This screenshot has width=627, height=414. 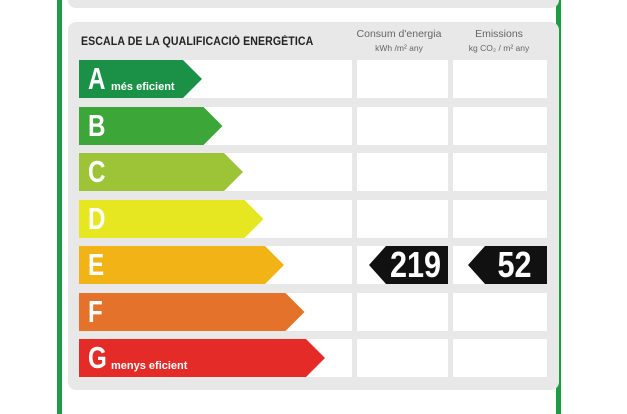 What do you see at coordinates (171, 218) in the screenshot?
I see `rating-arrow-d: D` at bounding box center [171, 218].